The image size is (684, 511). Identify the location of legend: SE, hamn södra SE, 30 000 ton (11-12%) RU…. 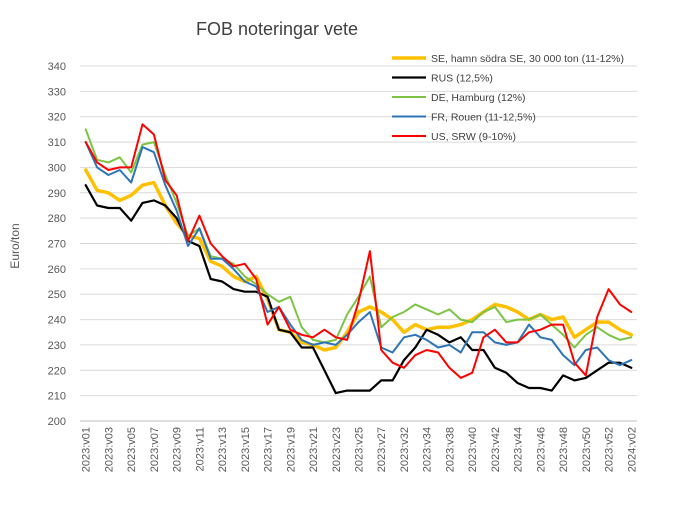
(508, 98).